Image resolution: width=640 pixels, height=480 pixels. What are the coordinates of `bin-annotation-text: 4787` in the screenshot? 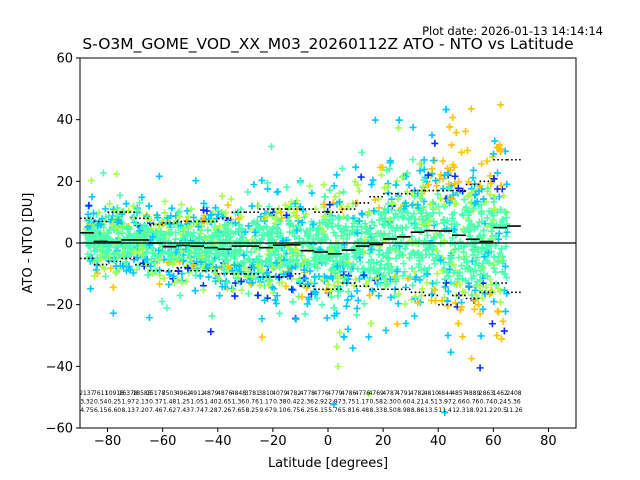 It's located at (389, 393).